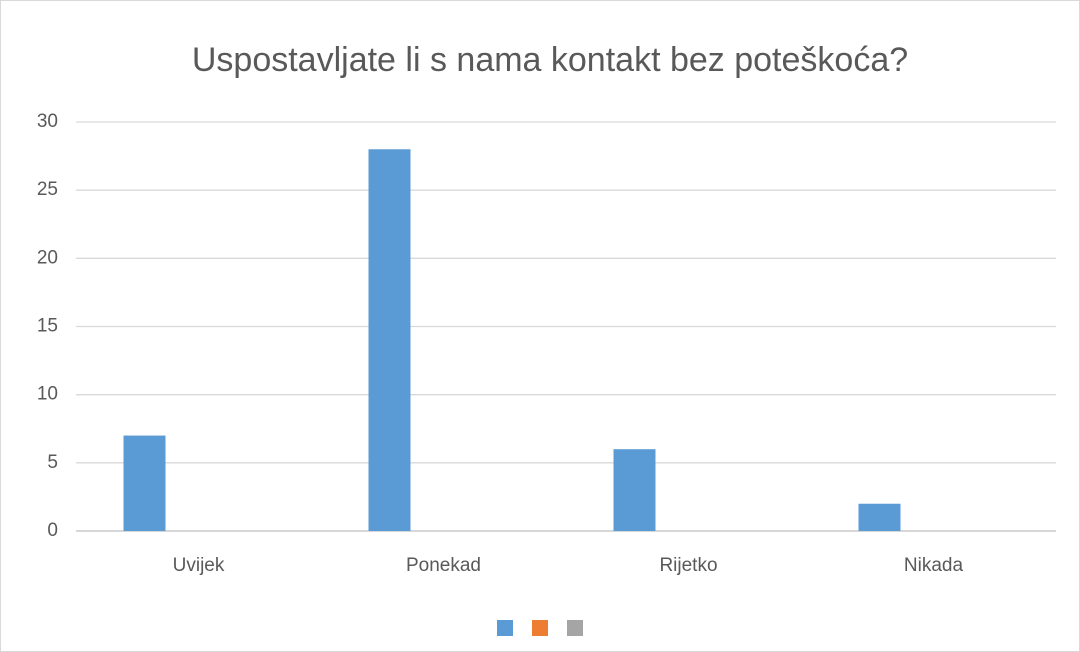 This screenshot has width=1080, height=652. Describe the element at coordinates (47, 394) in the screenshot. I see `y-tick-label: 10` at that location.